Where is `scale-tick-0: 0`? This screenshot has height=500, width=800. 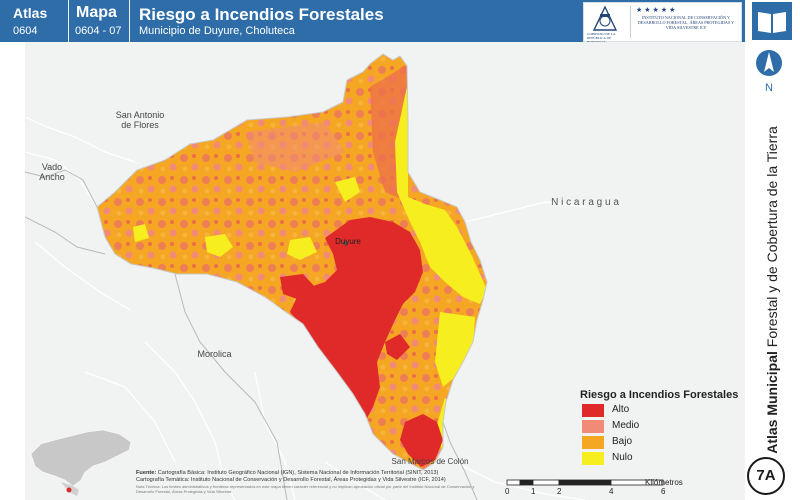 scale-tick-0: 0 is located at coordinates (507, 491).